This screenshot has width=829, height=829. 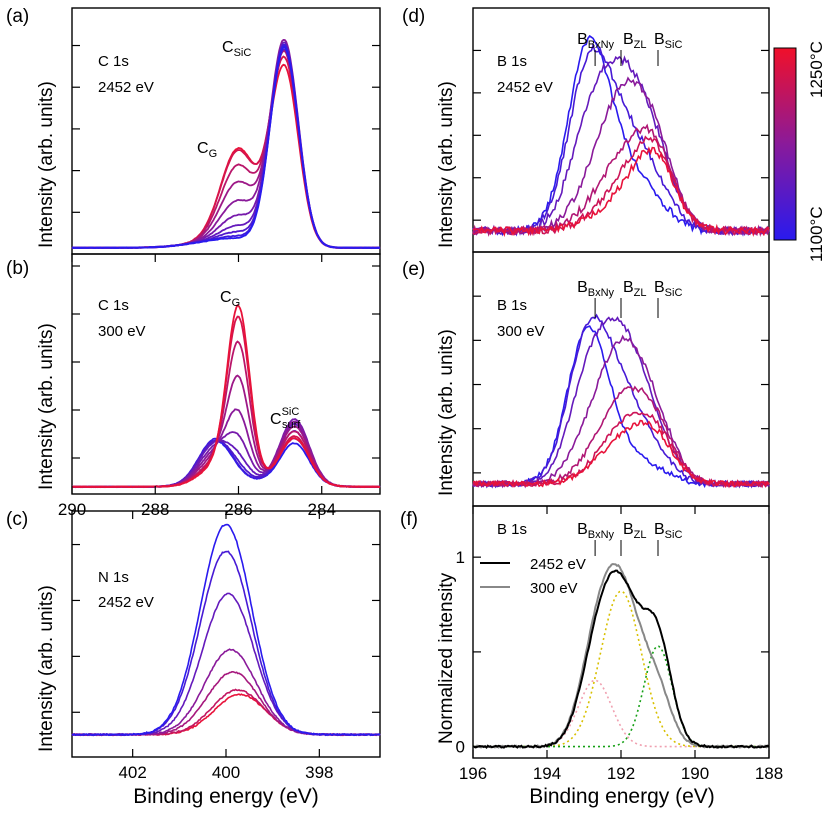 I want to click on x-tick-label: 190, so click(x=695, y=773).